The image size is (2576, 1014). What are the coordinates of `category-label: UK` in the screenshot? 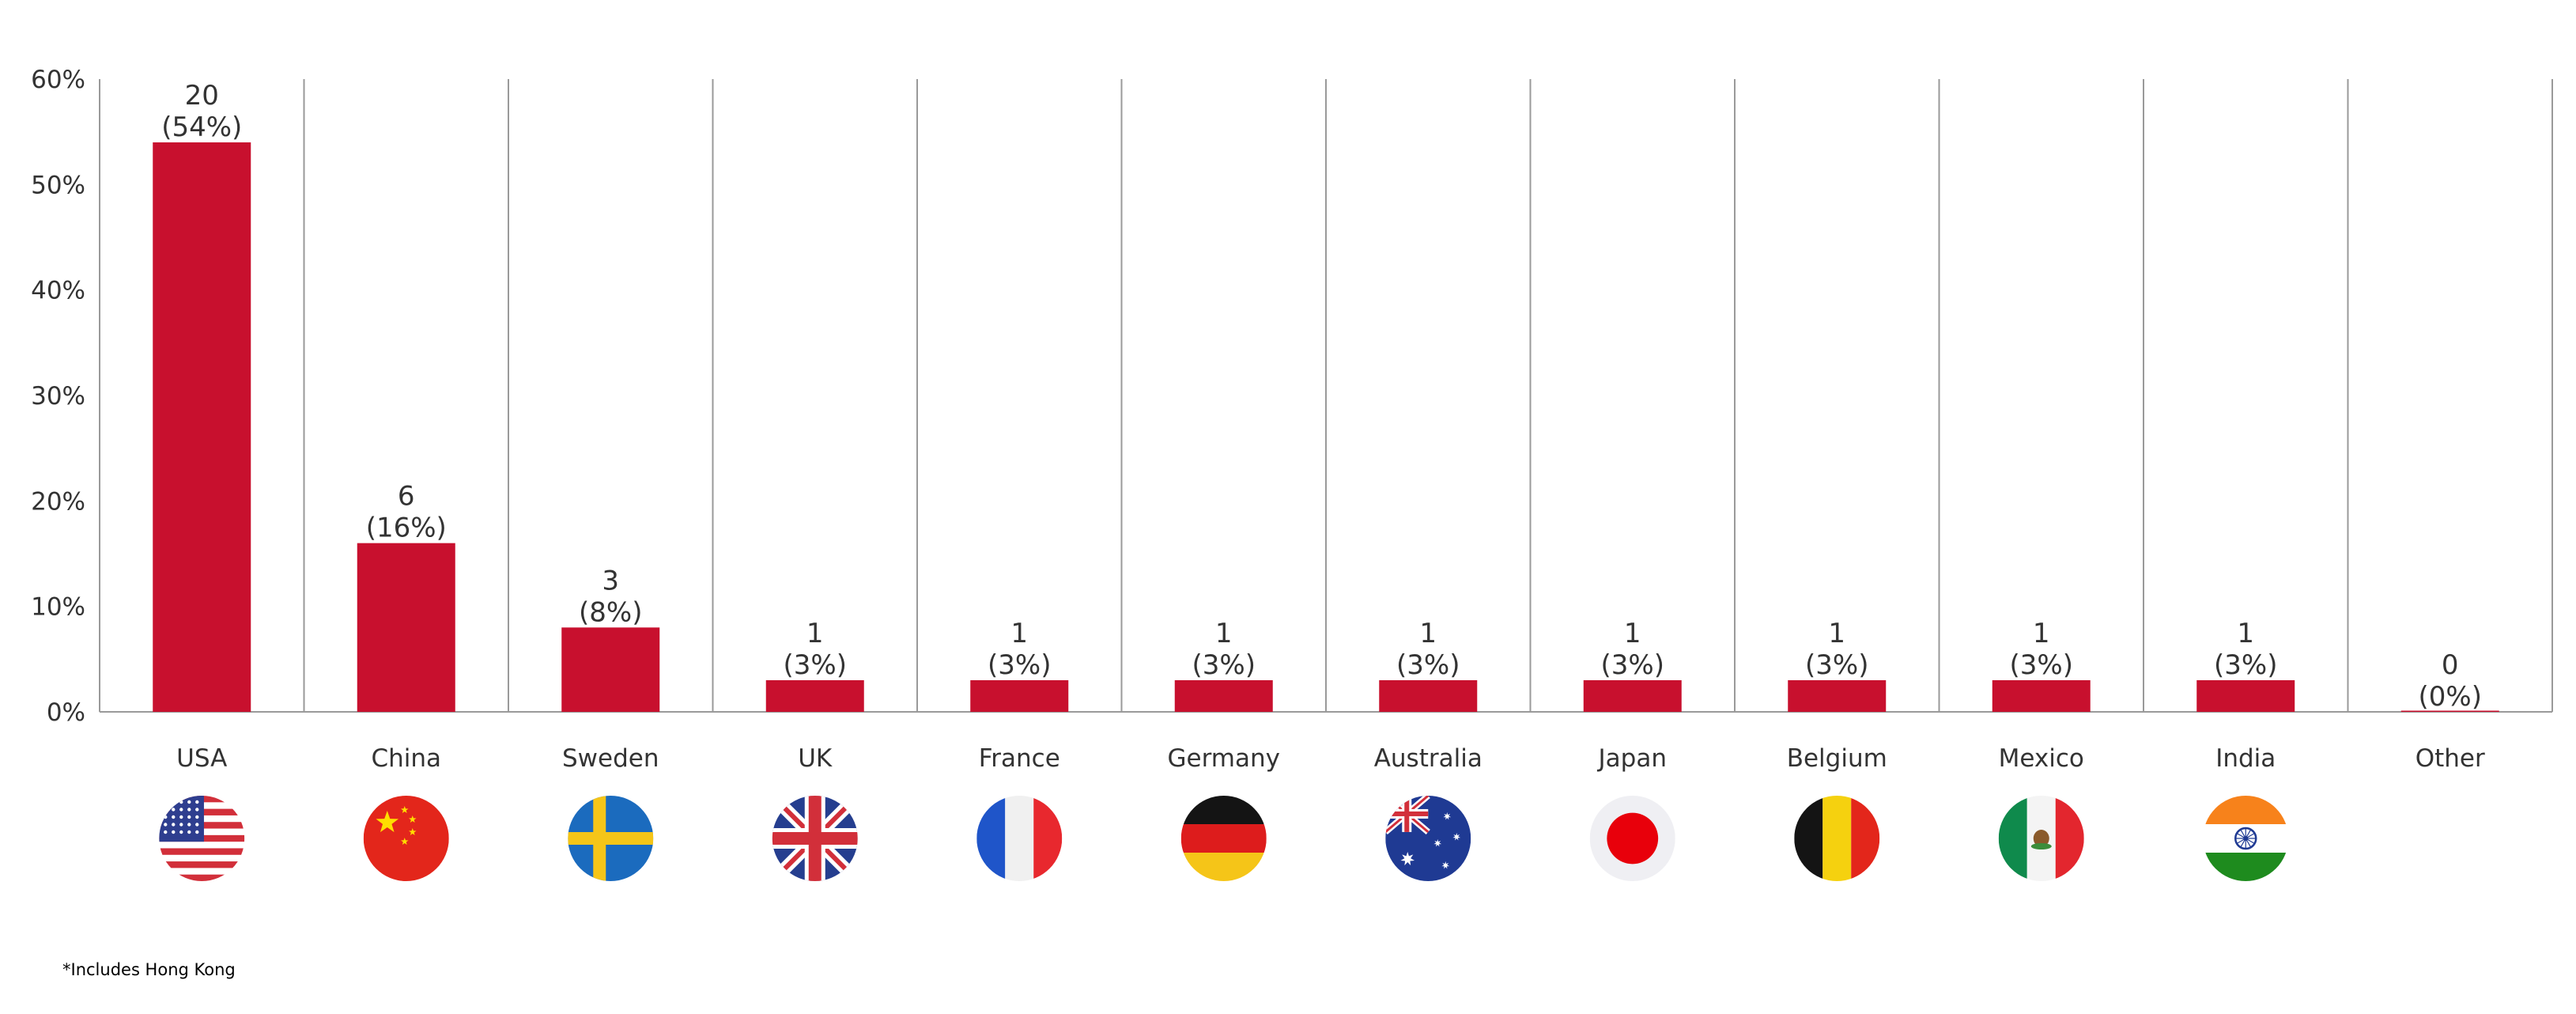 It's located at (815, 758).